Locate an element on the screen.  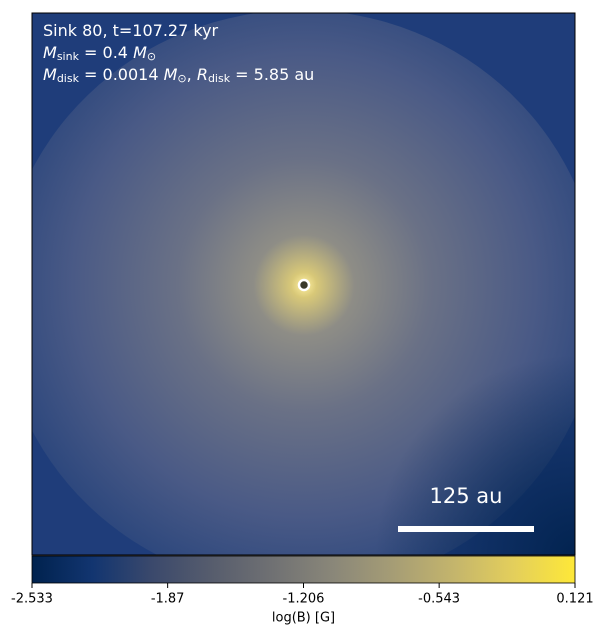
colorbar-tick-label: -1.206 is located at coordinates (304, 599).